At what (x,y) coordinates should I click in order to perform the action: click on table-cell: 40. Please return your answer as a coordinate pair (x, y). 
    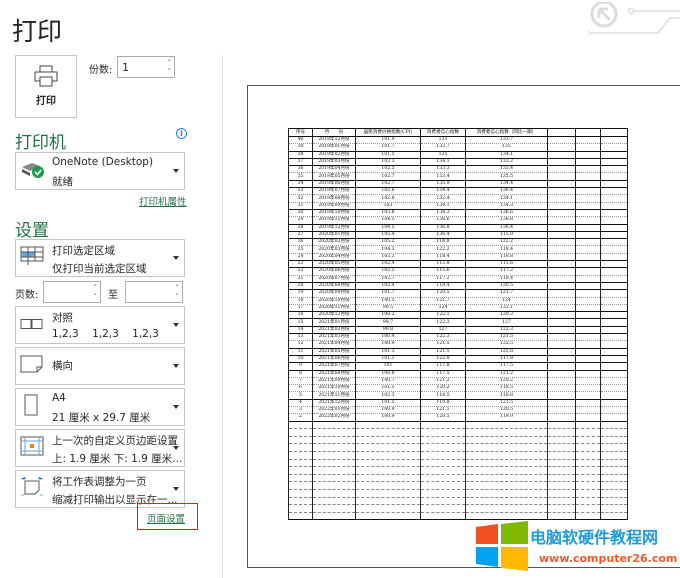
    Looking at the image, I should click on (300, 140).